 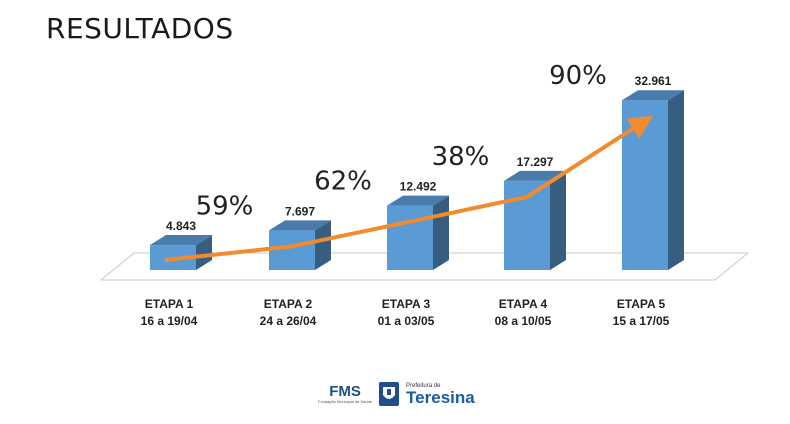 I want to click on fms-logo-text: FMS, so click(x=345, y=391).